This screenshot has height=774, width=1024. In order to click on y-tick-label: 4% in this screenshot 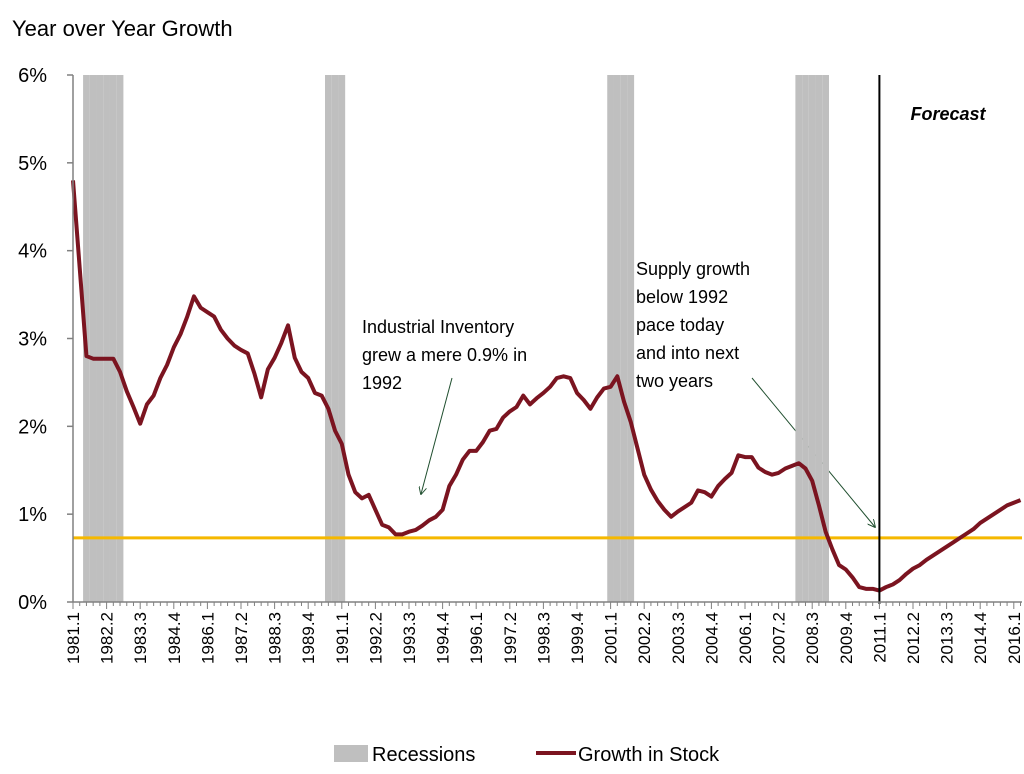, I will do `click(32, 252)`.